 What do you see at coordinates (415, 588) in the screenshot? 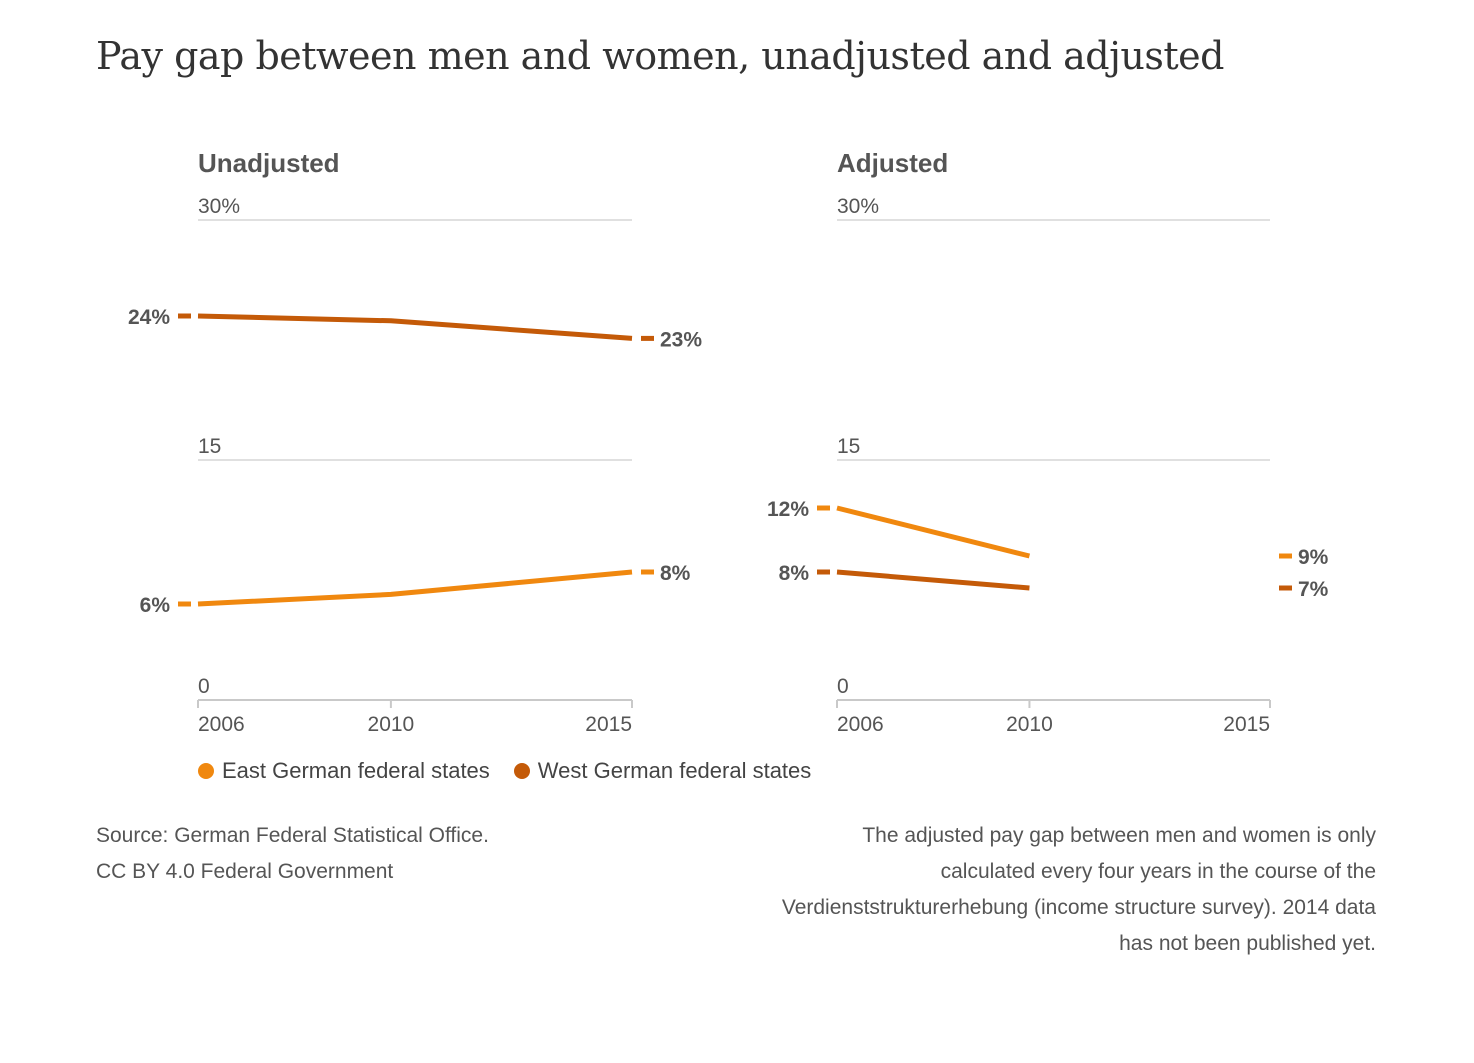
I see `panel-1-series-east-line` at bounding box center [415, 588].